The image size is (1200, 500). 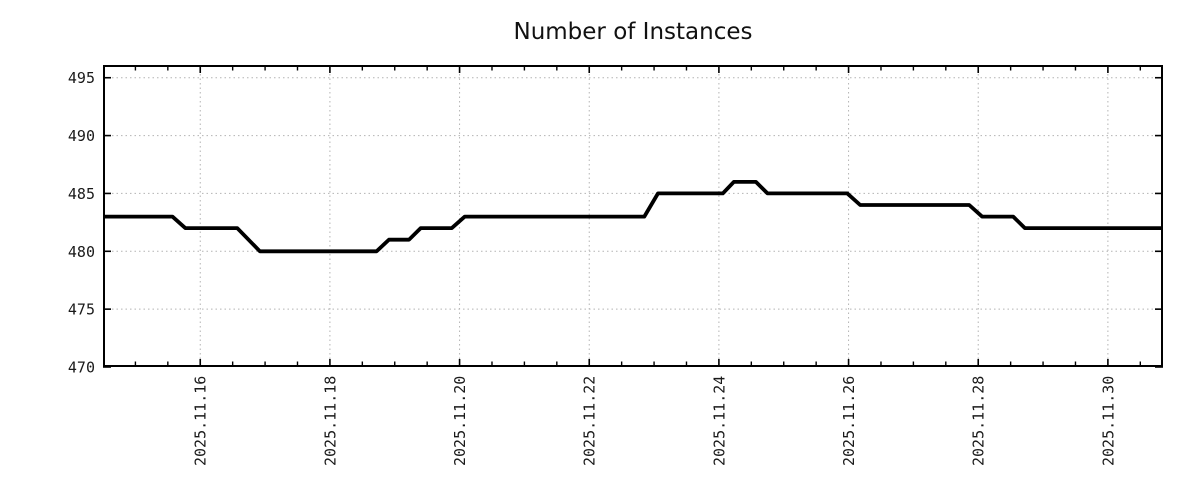 I want to click on series-line, so click(x=633, y=217).